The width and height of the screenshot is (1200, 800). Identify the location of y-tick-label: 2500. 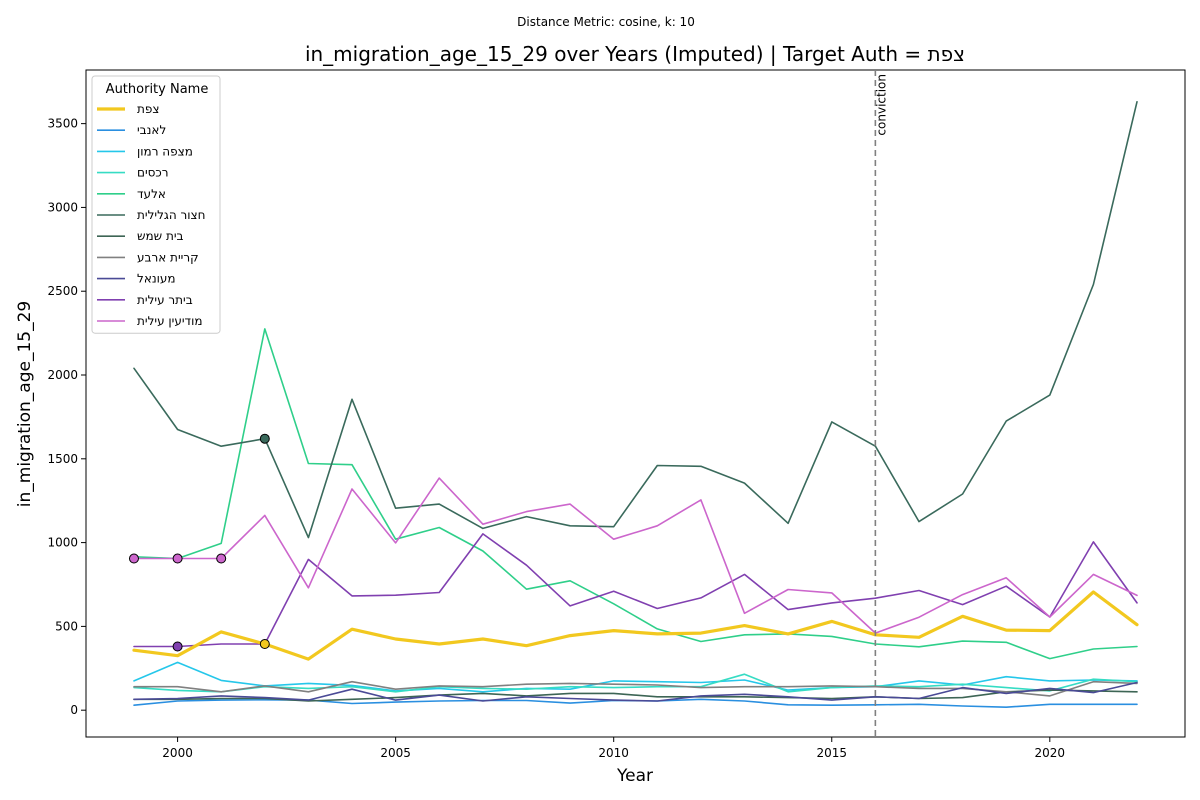
(62, 291).